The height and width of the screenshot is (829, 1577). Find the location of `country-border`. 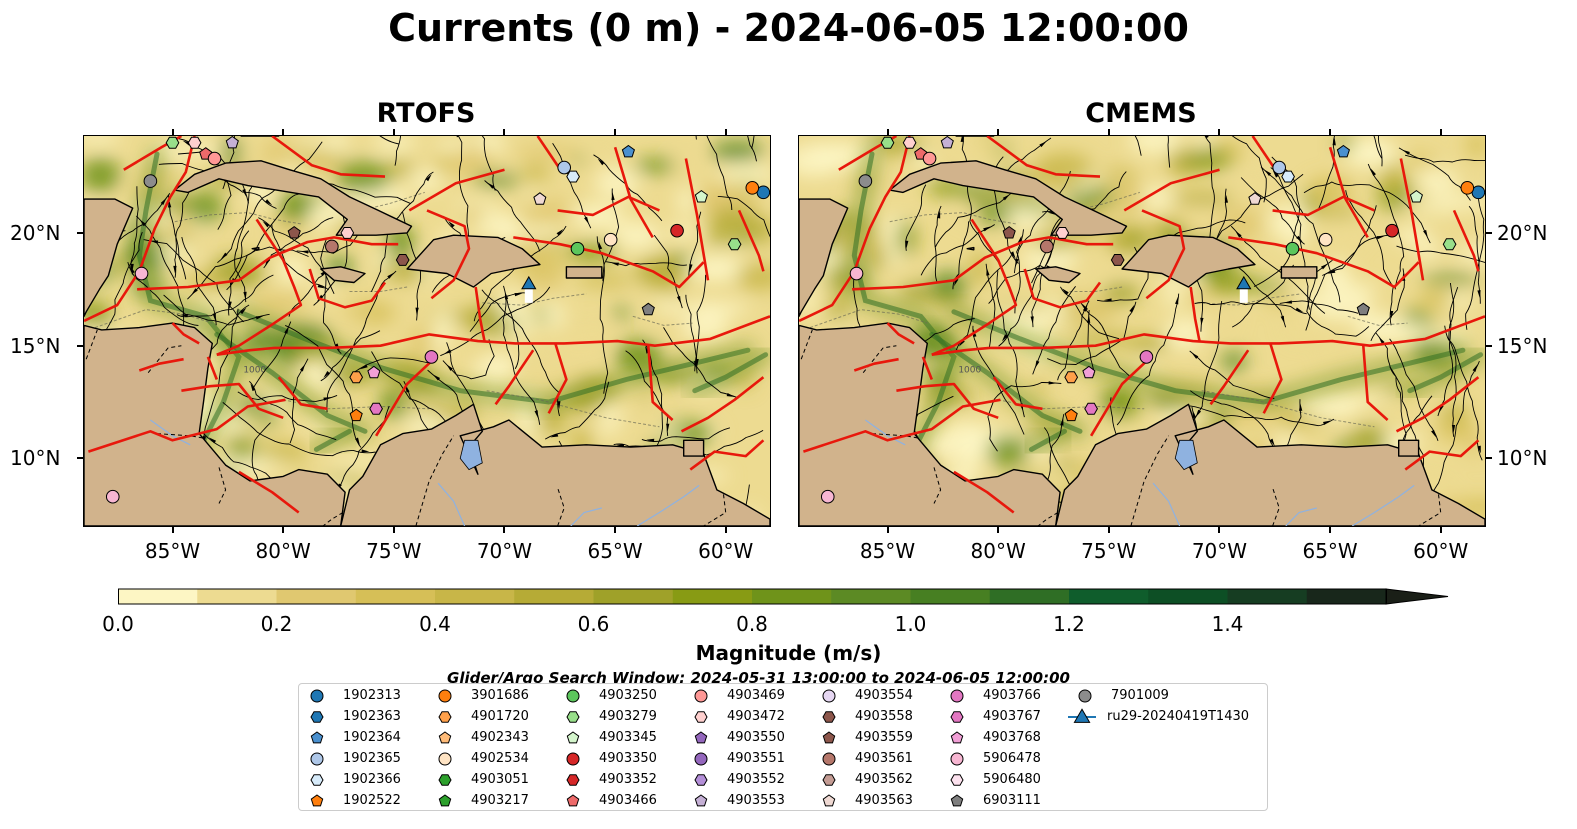

country-border is located at coordinates (1430, 510).